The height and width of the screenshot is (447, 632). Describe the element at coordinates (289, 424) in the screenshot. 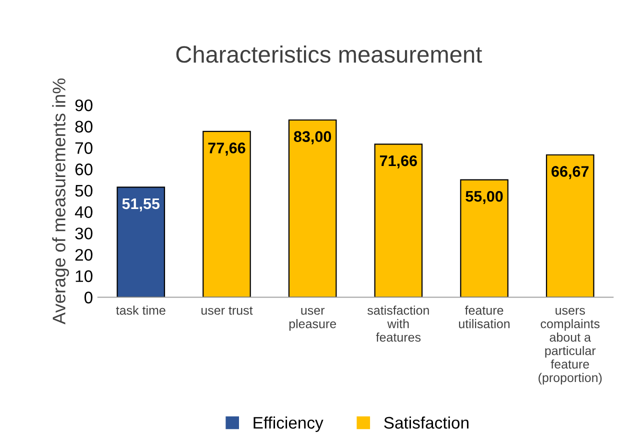

I see `legend-label: Efficiency` at that location.